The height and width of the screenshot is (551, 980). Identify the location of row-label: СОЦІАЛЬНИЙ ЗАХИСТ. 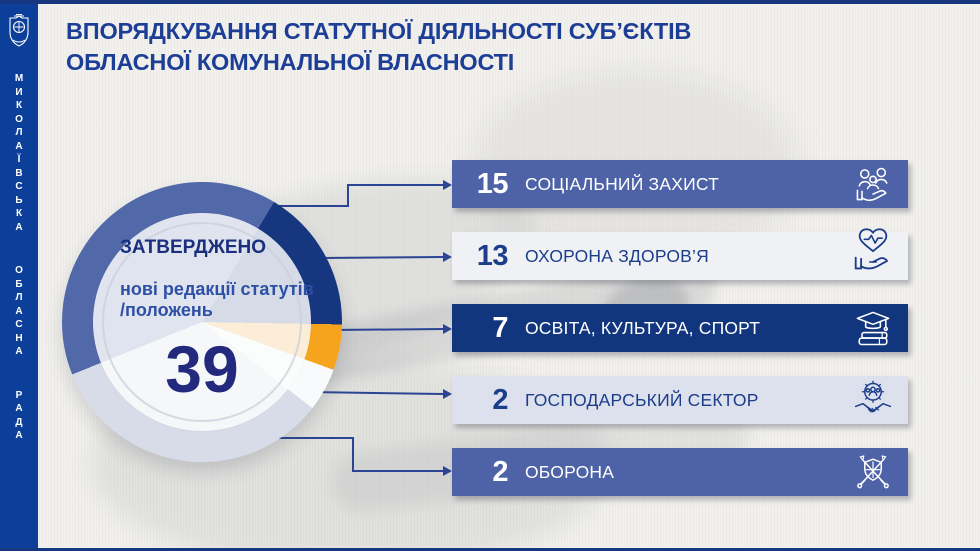
(622, 183).